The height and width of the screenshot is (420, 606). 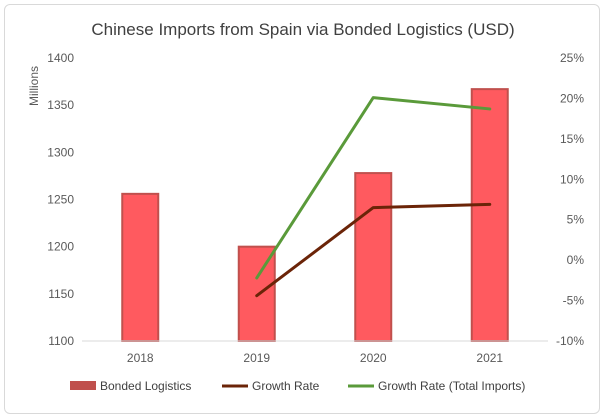 What do you see at coordinates (572, 139) in the screenshot?
I see `y2-tick-label: 15%` at bounding box center [572, 139].